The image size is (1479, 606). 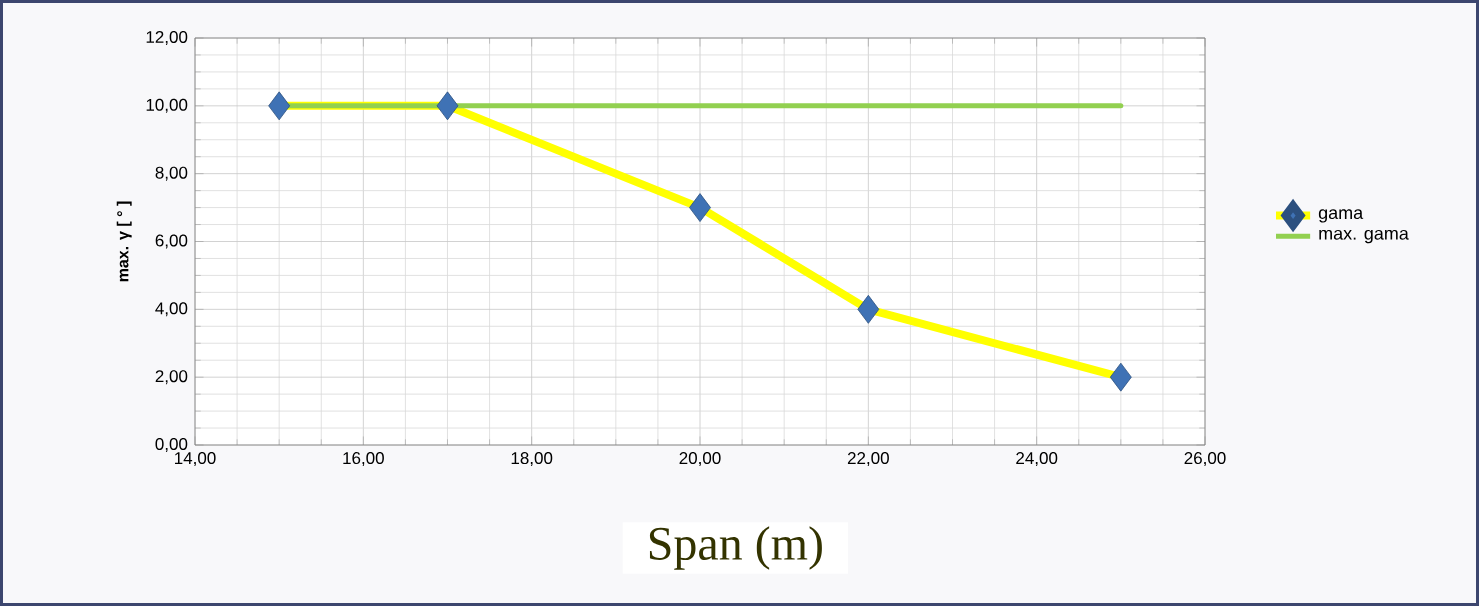 I want to click on y-tick-label: 8,00, so click(x=171, y=173).